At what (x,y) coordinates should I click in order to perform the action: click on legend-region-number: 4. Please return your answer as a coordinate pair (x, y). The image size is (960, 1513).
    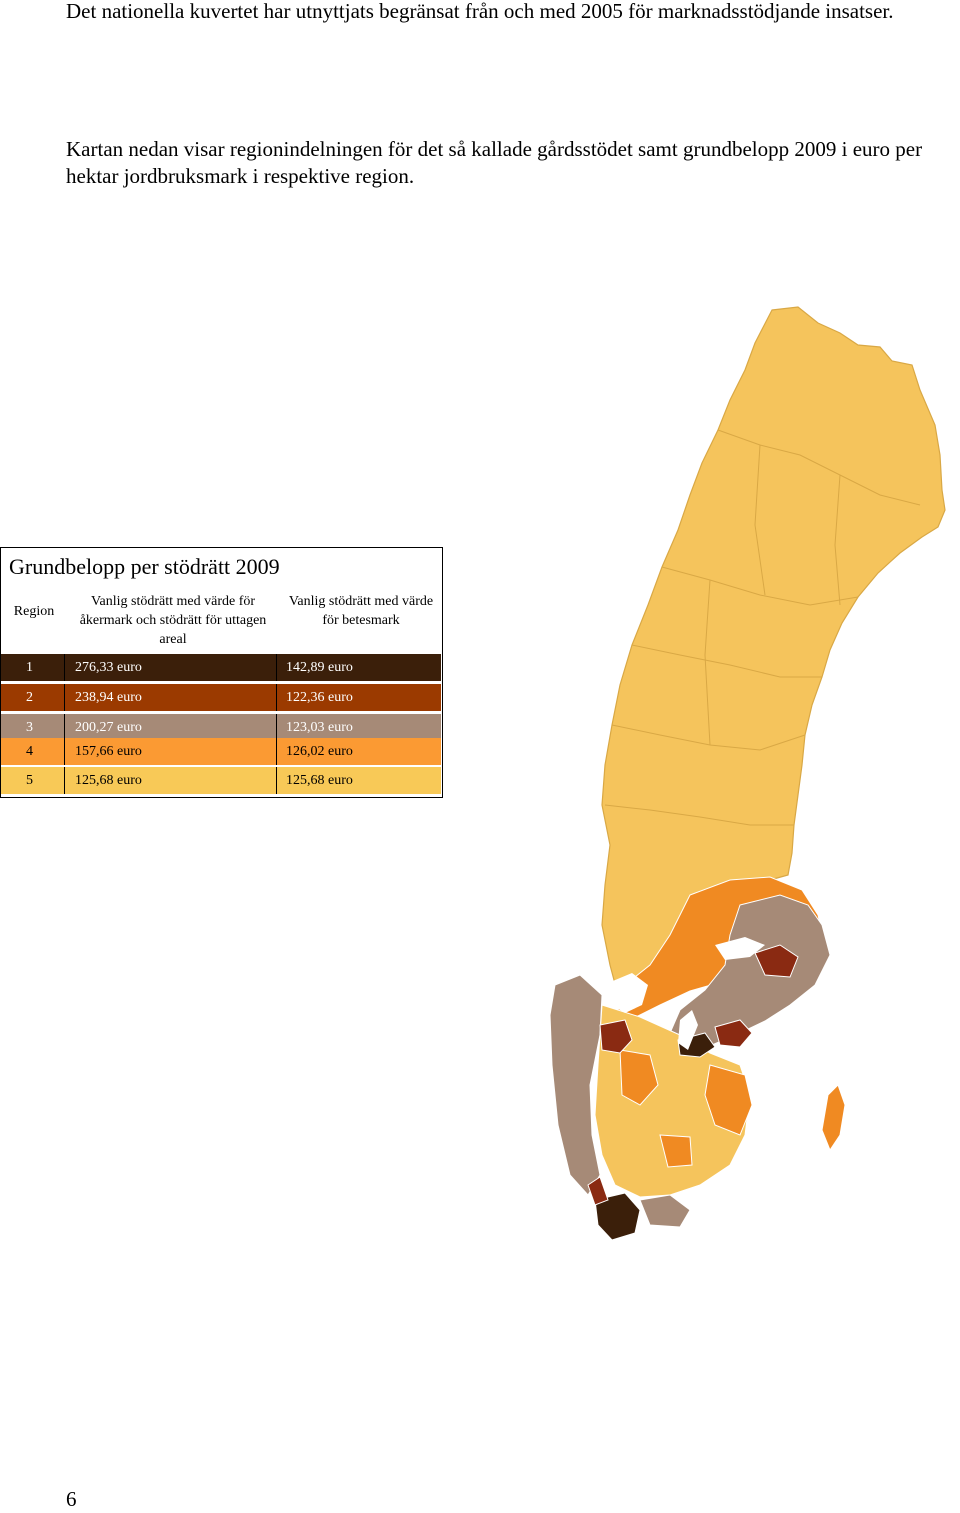
    Looking at the image, I should click on (33, 751).